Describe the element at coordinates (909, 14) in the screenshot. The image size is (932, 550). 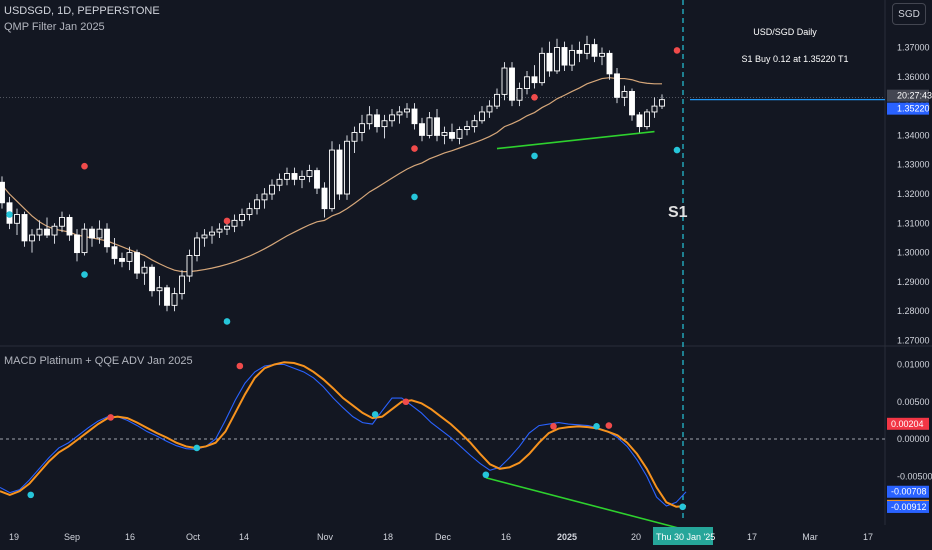
I see `currency-button: SGD` at that location.